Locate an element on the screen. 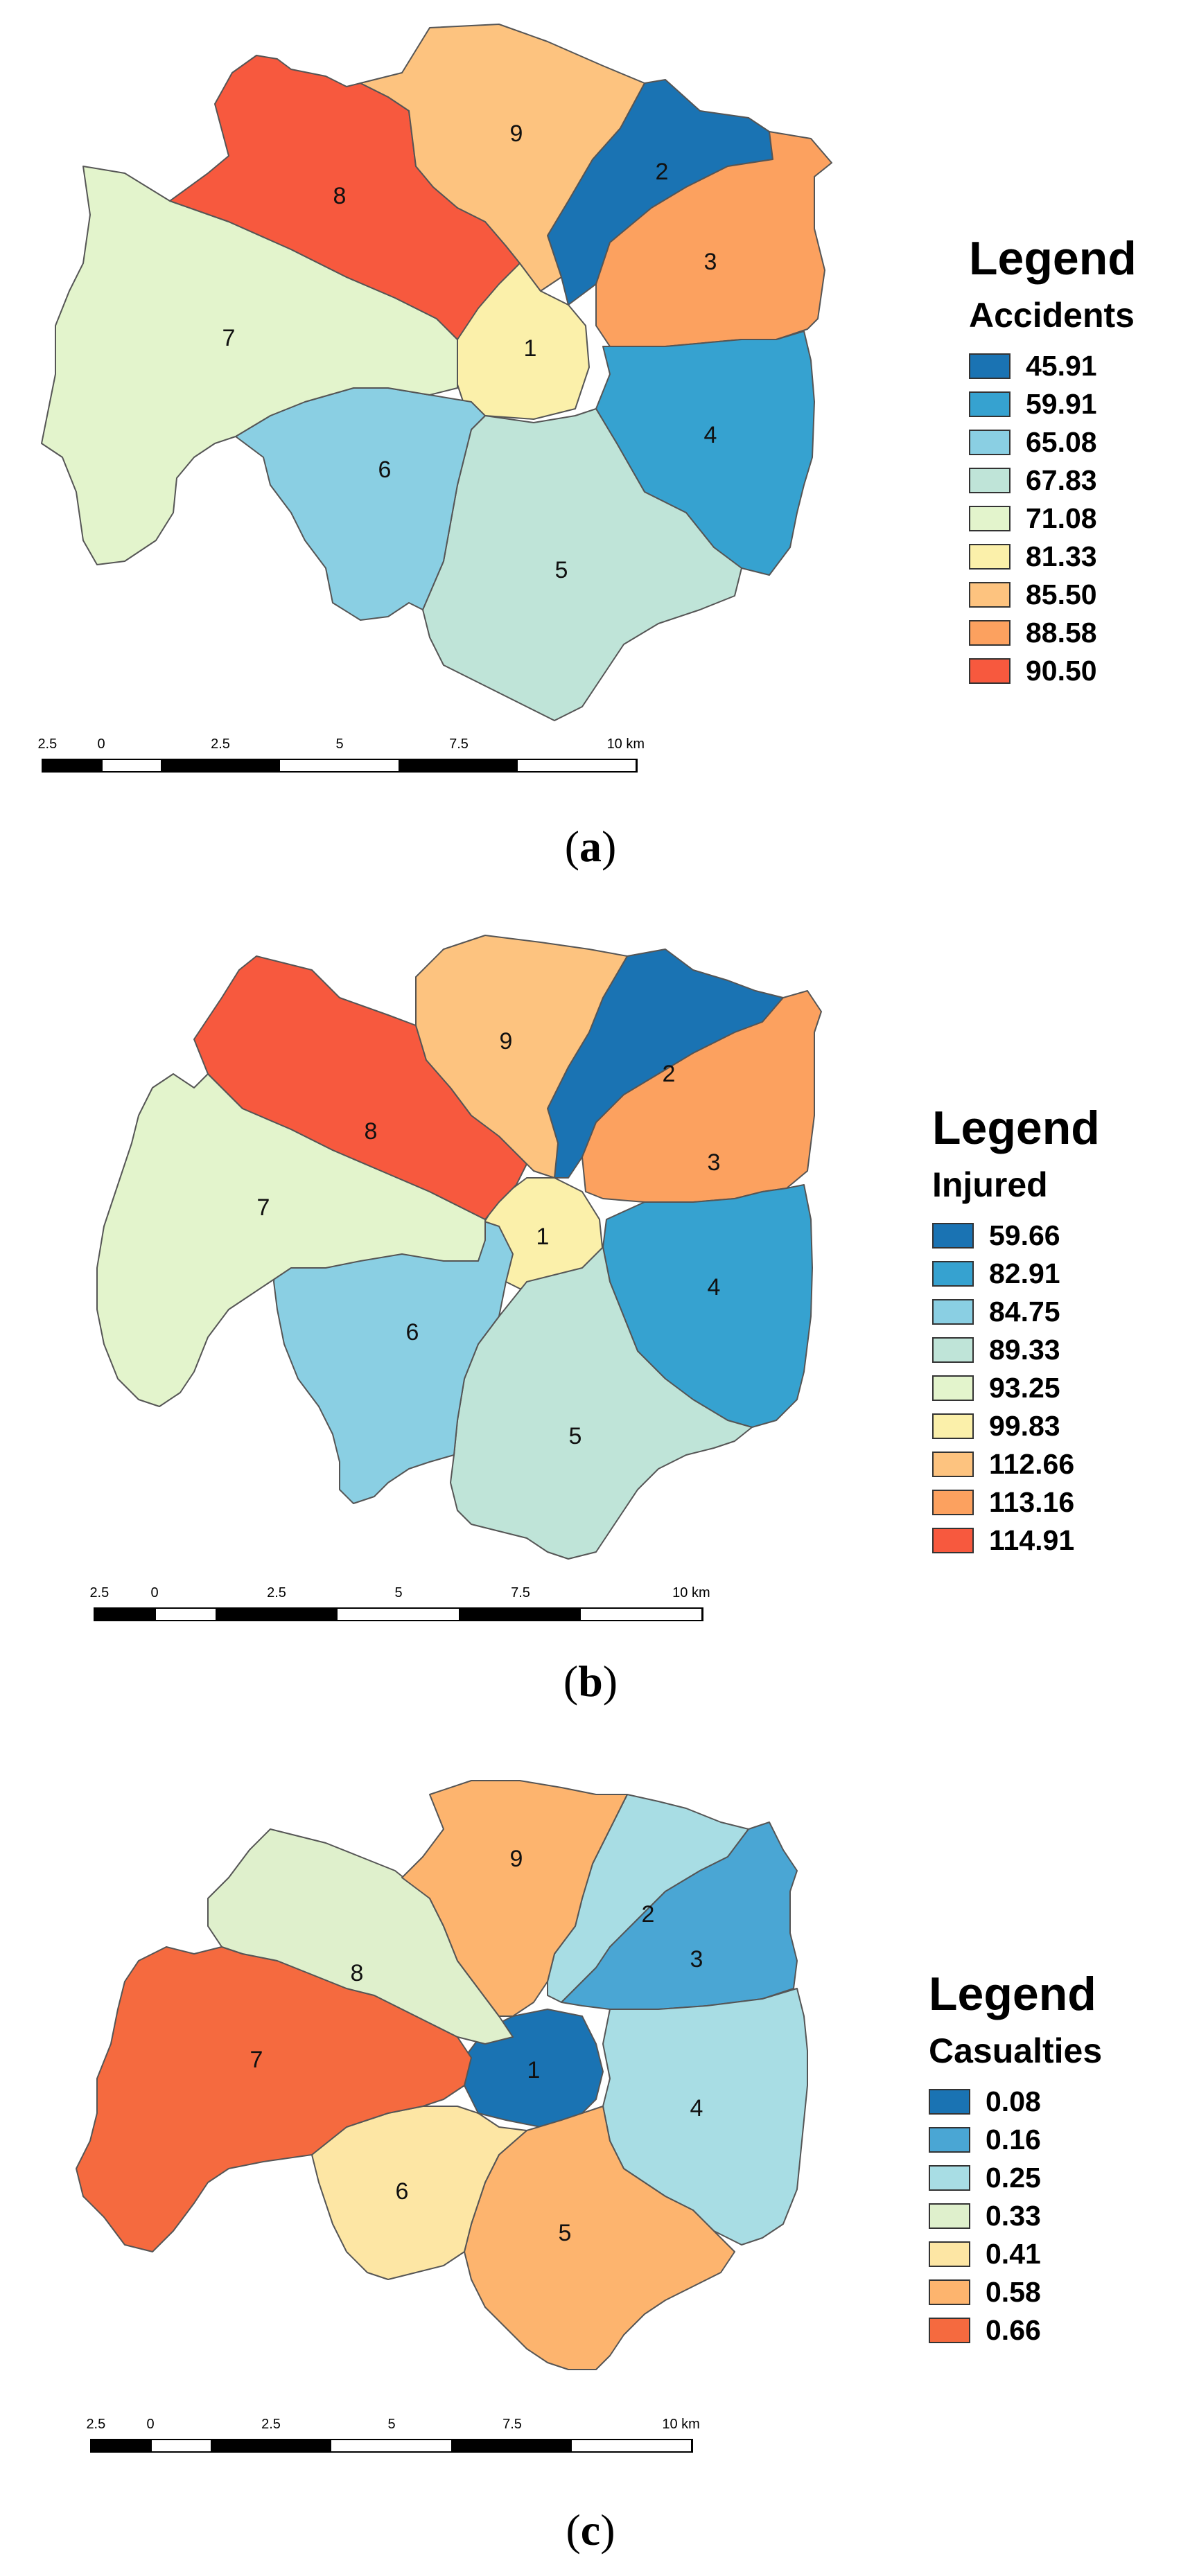  legend-item: 90.50 is located at coordinates (1053, 671).